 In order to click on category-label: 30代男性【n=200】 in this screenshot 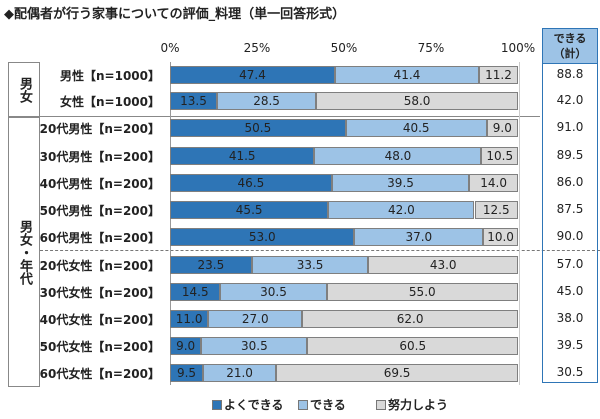, I will do `click(99, 157)`.